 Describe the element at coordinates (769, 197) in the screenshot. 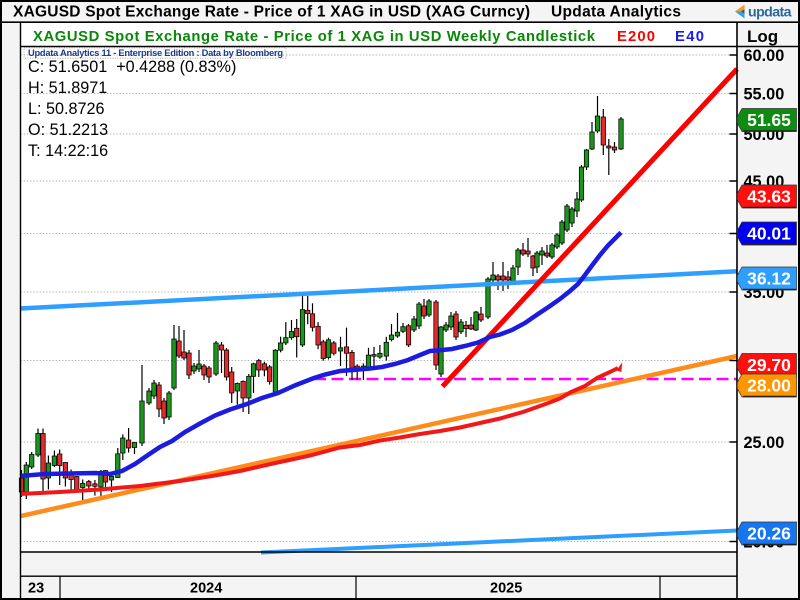

I see `svg-text: 43.63` at that location.